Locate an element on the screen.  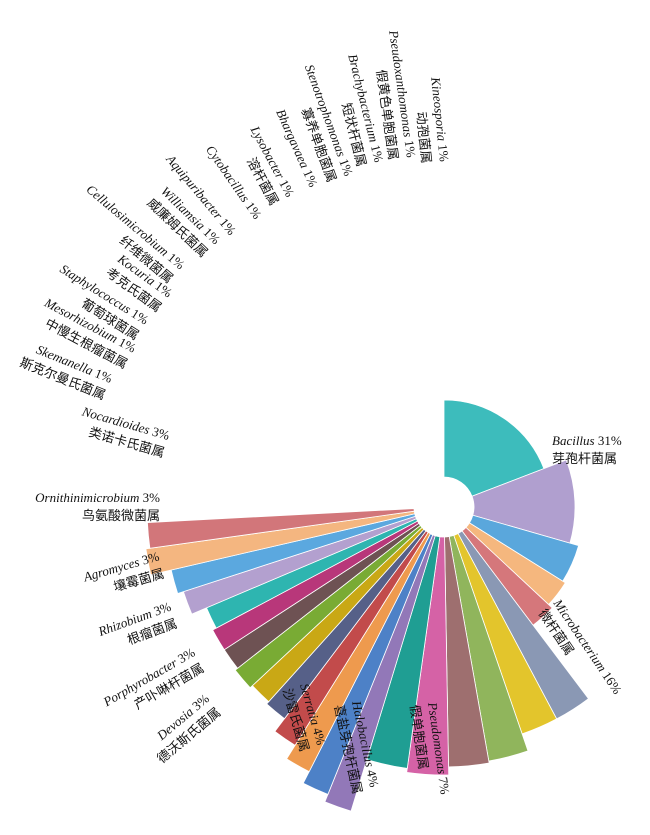
slice-label-genus: Kineosporia 1% is located at coordinates (440, 118).